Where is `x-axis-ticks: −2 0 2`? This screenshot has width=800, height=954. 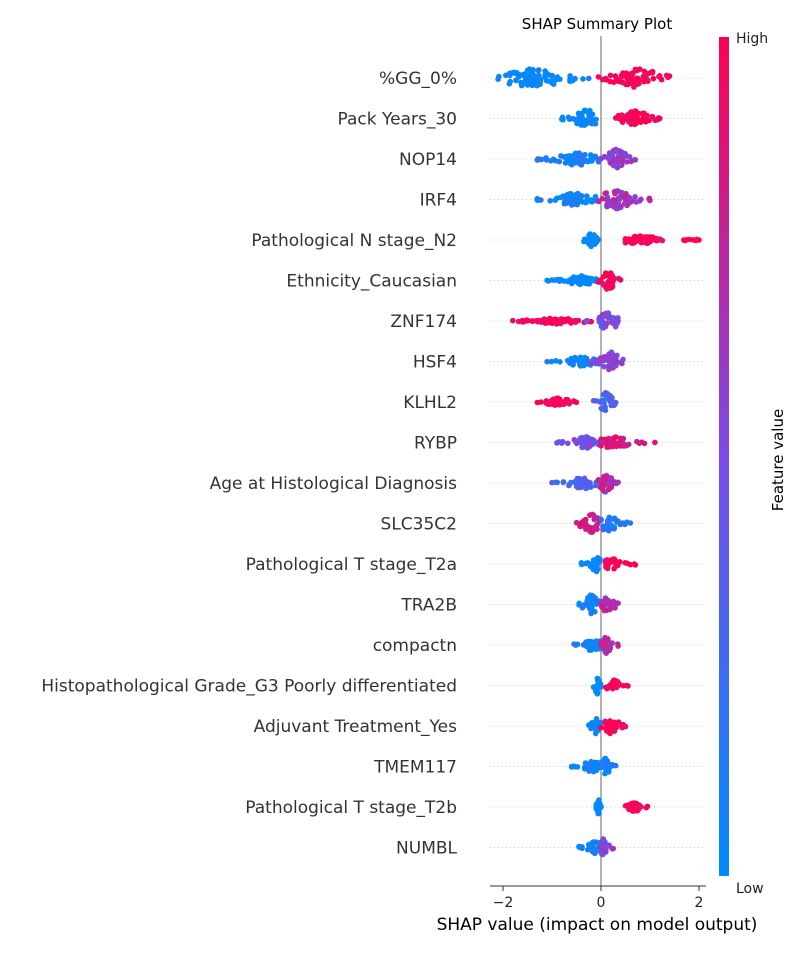 x-axis-ticks: −2 0 2 is located at coordinates (598, 898).